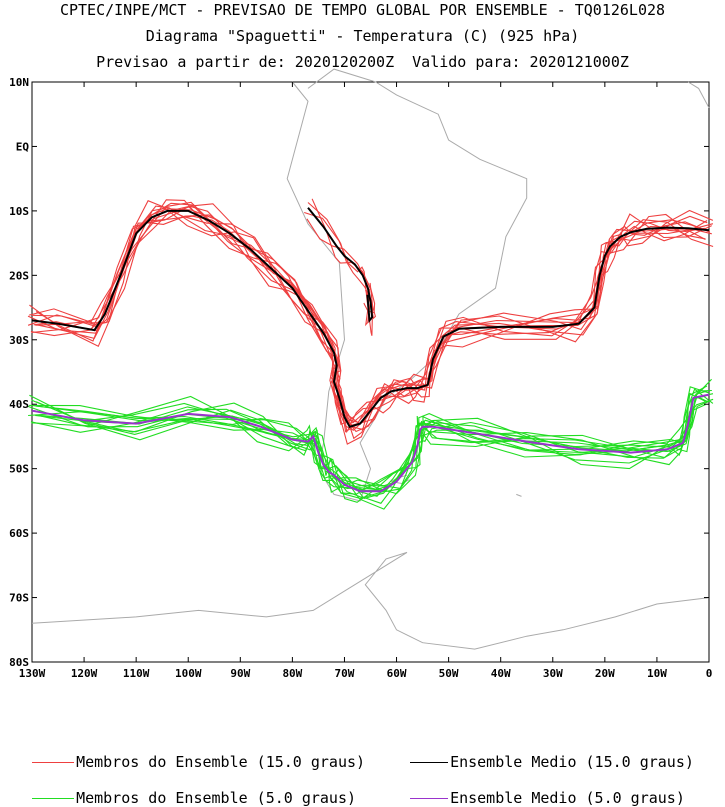  I want to click on legend-item-mean-5: Ensemble Medio (5.0 graus), so click(538, 789).